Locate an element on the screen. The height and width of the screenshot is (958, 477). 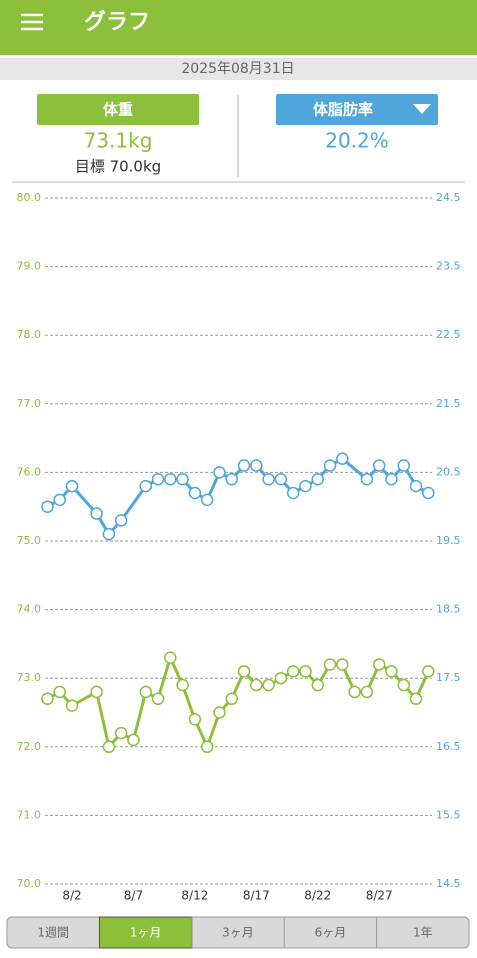
tab-selected is located at coordinates (145, 932).